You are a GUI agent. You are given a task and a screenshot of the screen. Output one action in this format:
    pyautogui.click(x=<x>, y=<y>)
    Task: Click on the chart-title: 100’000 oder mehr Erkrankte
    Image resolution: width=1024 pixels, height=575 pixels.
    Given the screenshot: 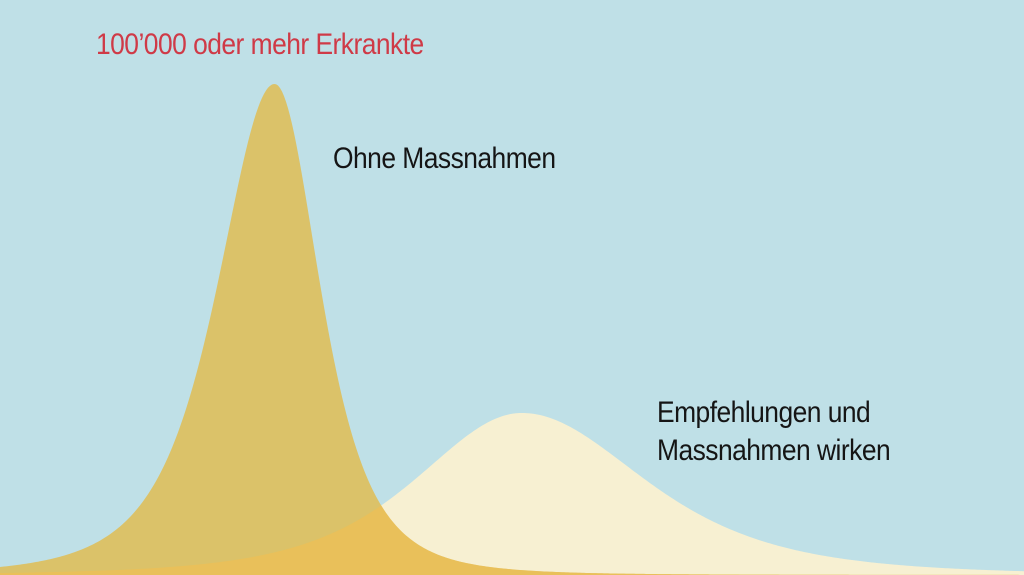 What is the action you would take?
    pyautogui.click(x=260, y=44)
    